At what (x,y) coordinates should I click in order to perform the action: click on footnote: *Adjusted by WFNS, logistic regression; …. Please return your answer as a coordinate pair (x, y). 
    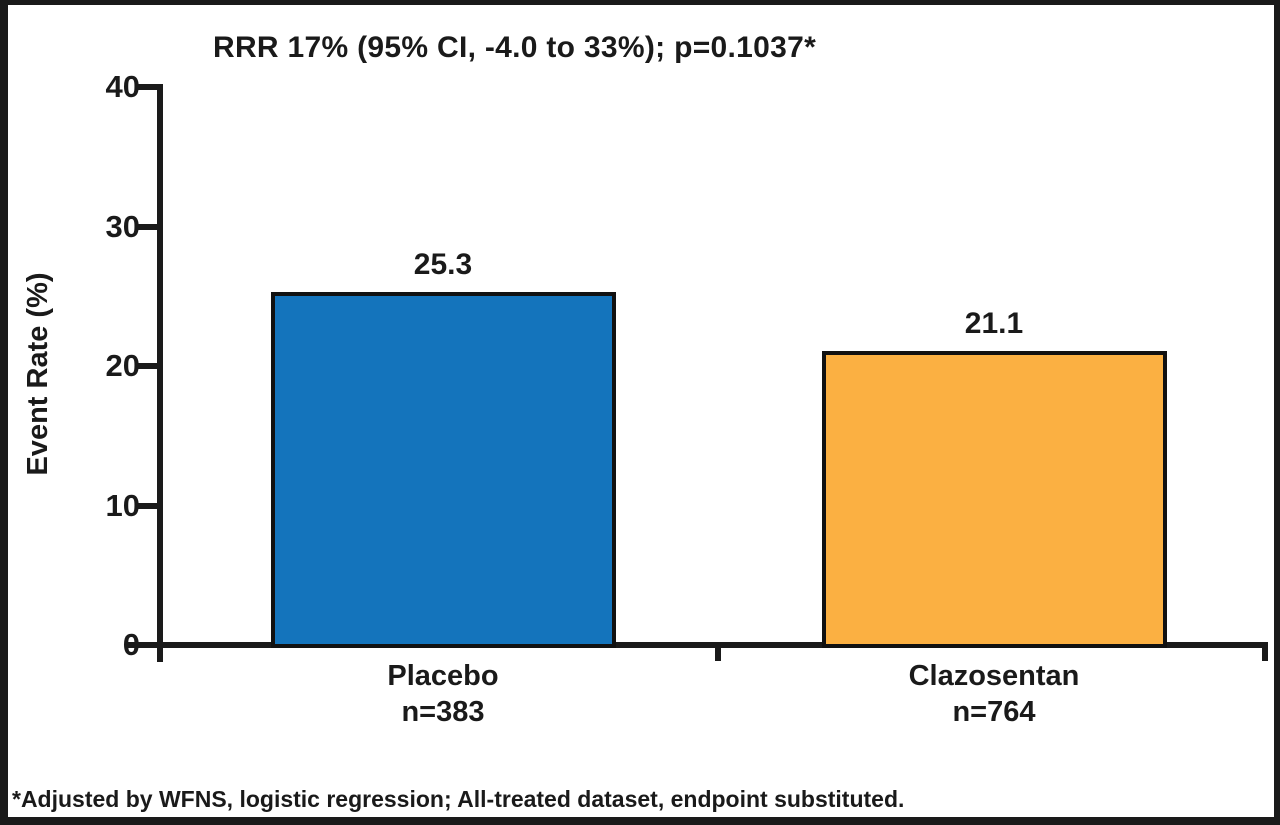
    Looking at the image, I should click on (458, 799).